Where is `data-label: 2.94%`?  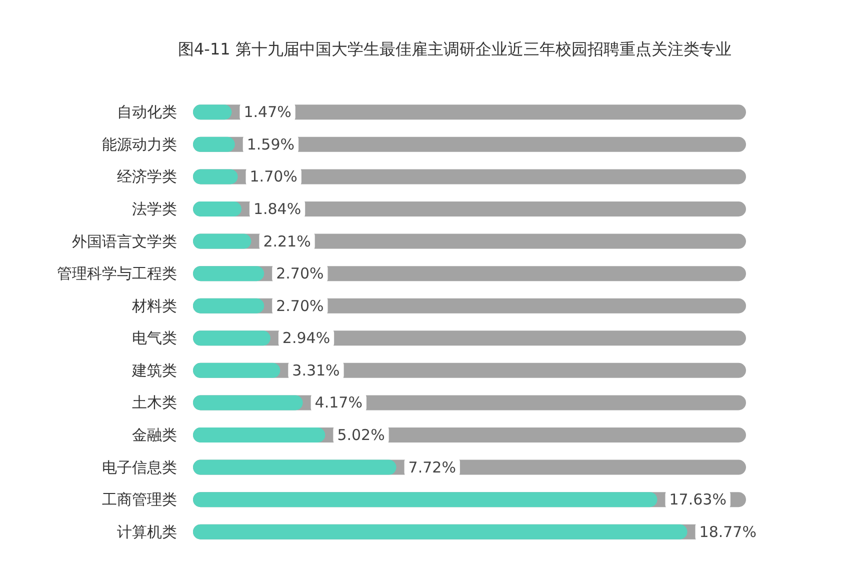 data-label: 2.94% is located at coordinates (306, 338).